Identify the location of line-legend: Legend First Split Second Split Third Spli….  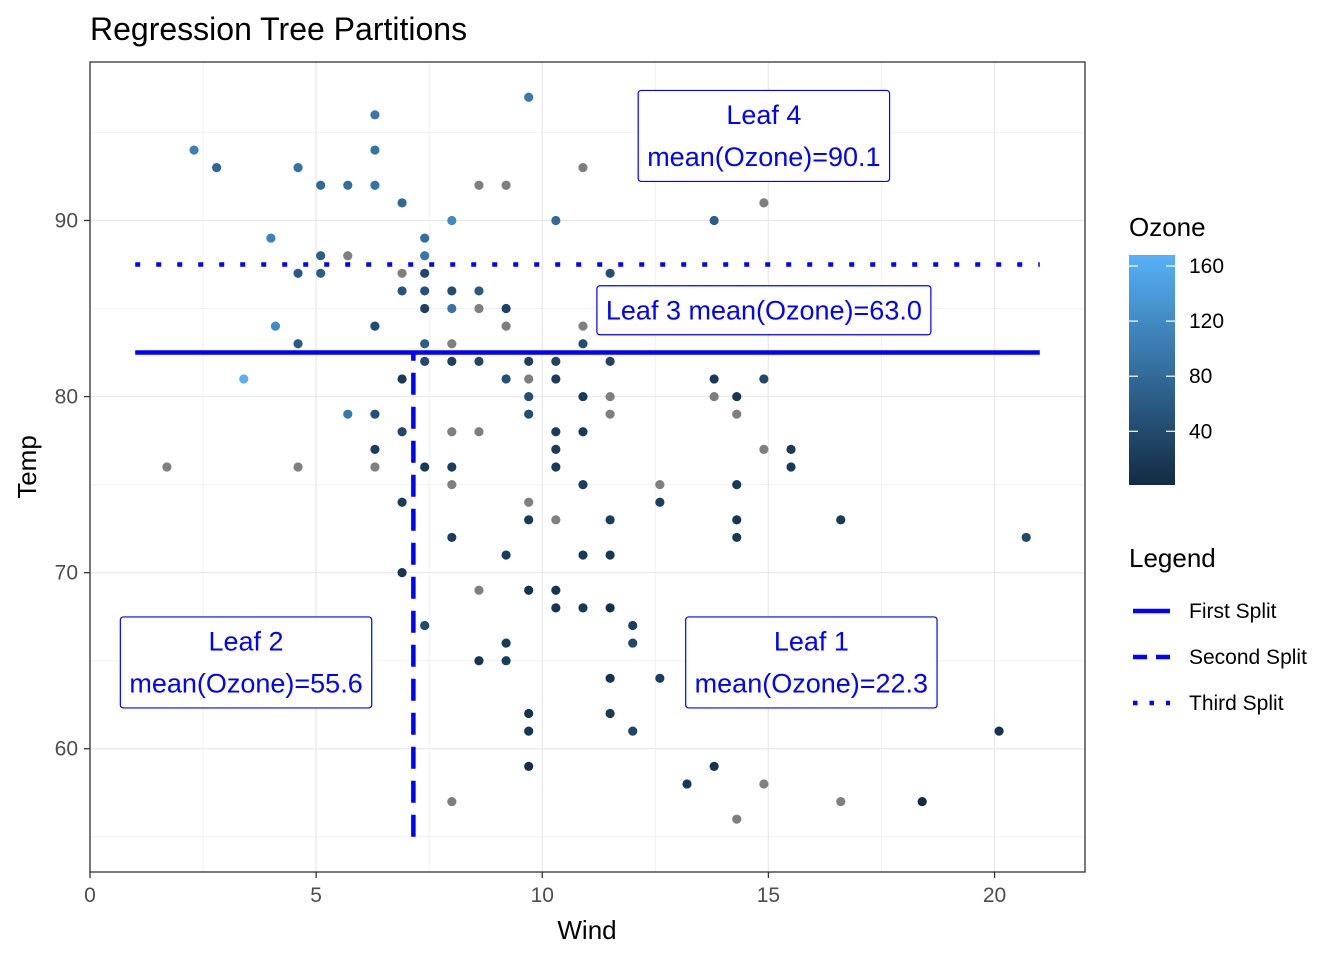
(1218, 629).